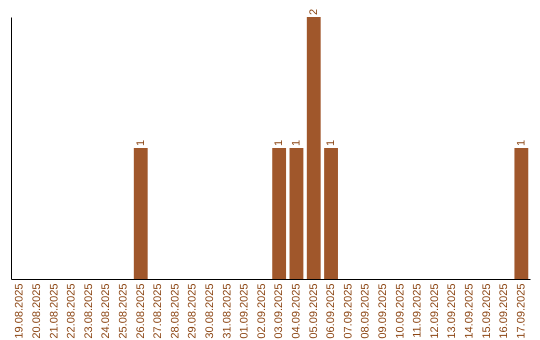 The height and width of the screenshot is (340, 540). What do you see at coordinates (123, 311) in the screenshot?
I see `x-tick-label: 25.08.2025` at bounding box center [123, 311].